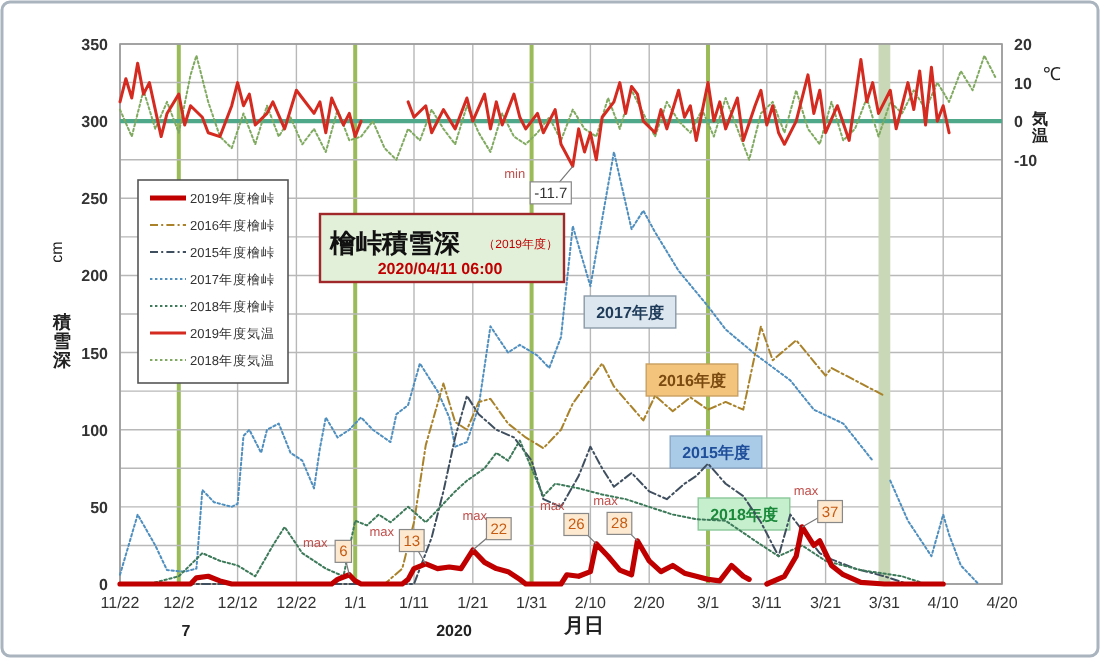 Image resolution: width=1100 pixels, height=658 pixels. What do you see at coordinates (186, 631) in the screenshot?
I see `text: 7` at bounding box center [186, 631].